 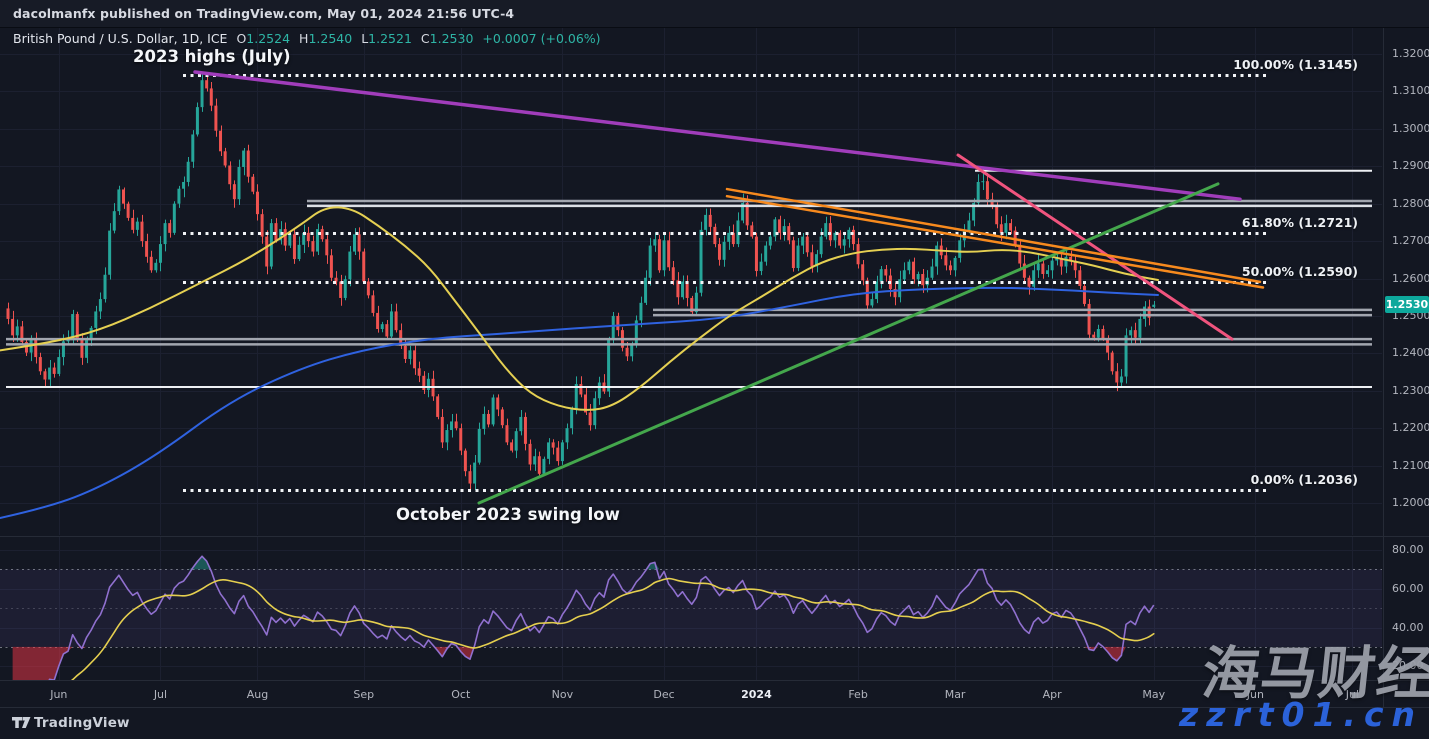 What do you see at coordinates (447, 38) in the screenshot?
I see `ohlc-close: C 1.2530` at bounding box center [447, 38].